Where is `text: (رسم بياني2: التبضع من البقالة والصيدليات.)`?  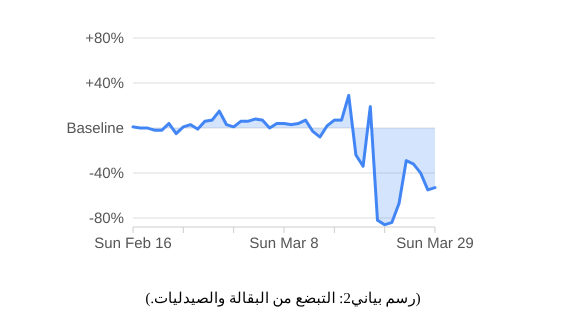
text: (رسم بياني2: التبضع من البقالة والصيدليات.) is located at coordinates (283, 299).